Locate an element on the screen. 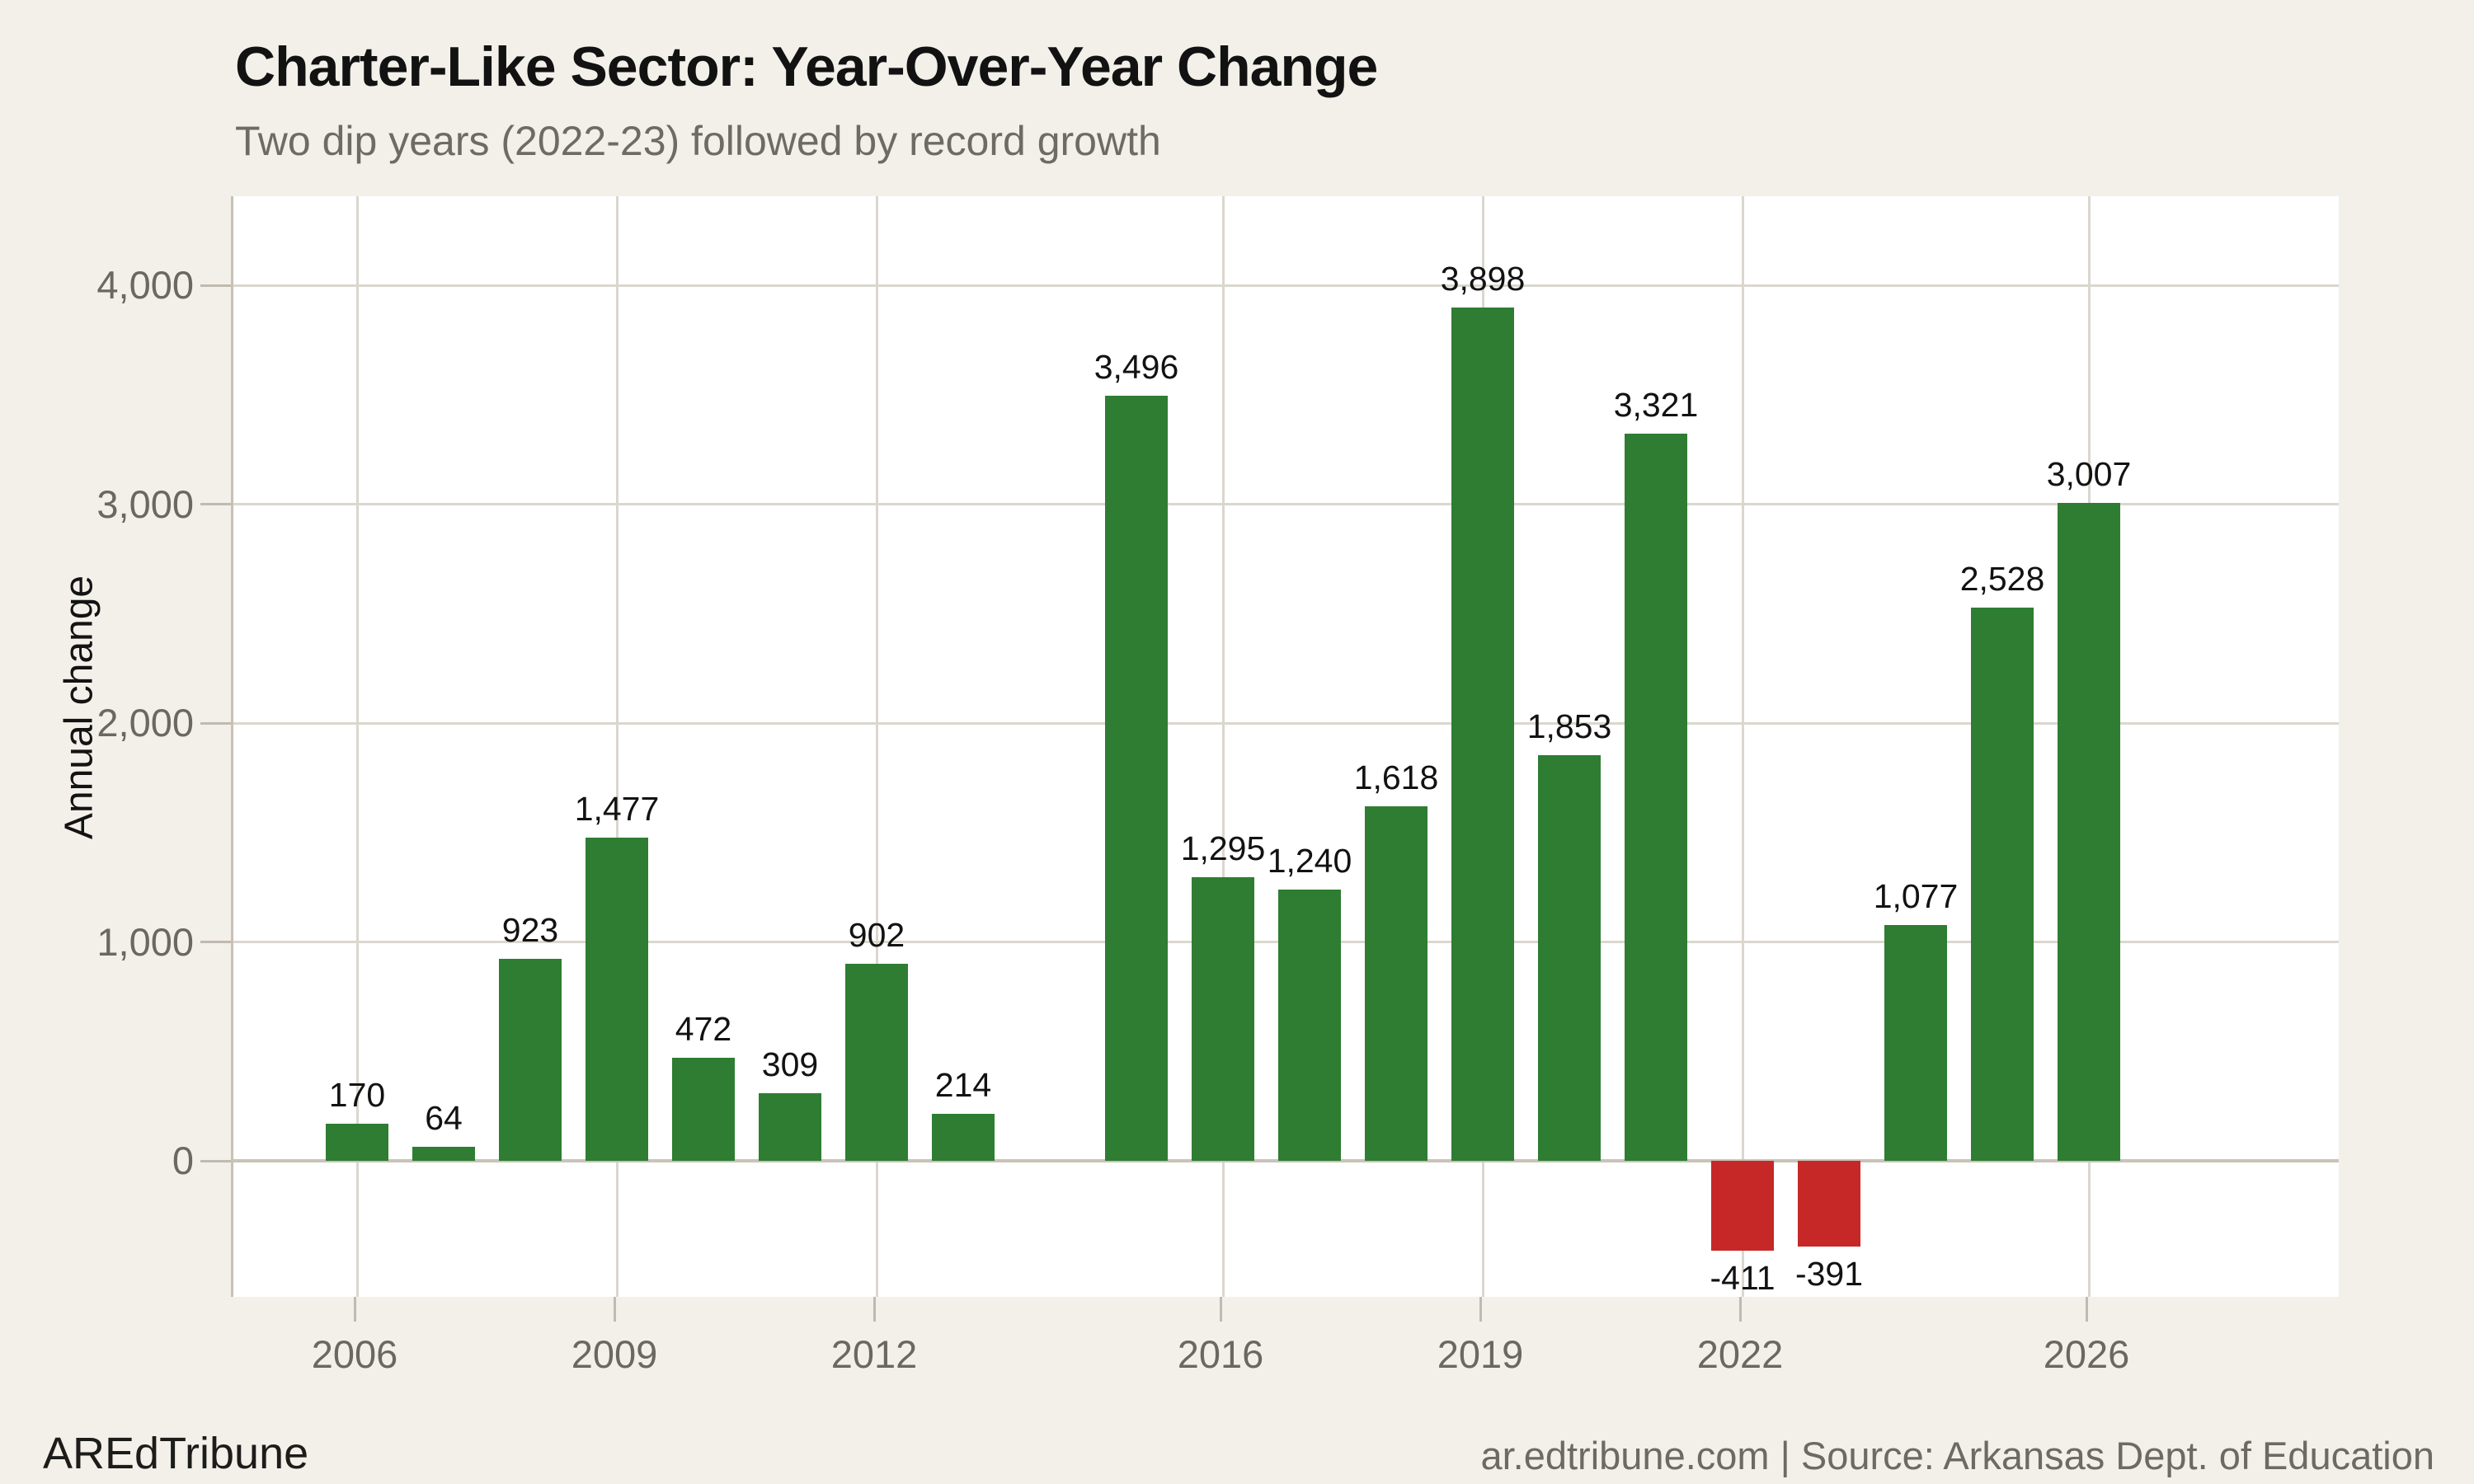  bar-value-label: 1,077 is located at coordinates (1916, 896).